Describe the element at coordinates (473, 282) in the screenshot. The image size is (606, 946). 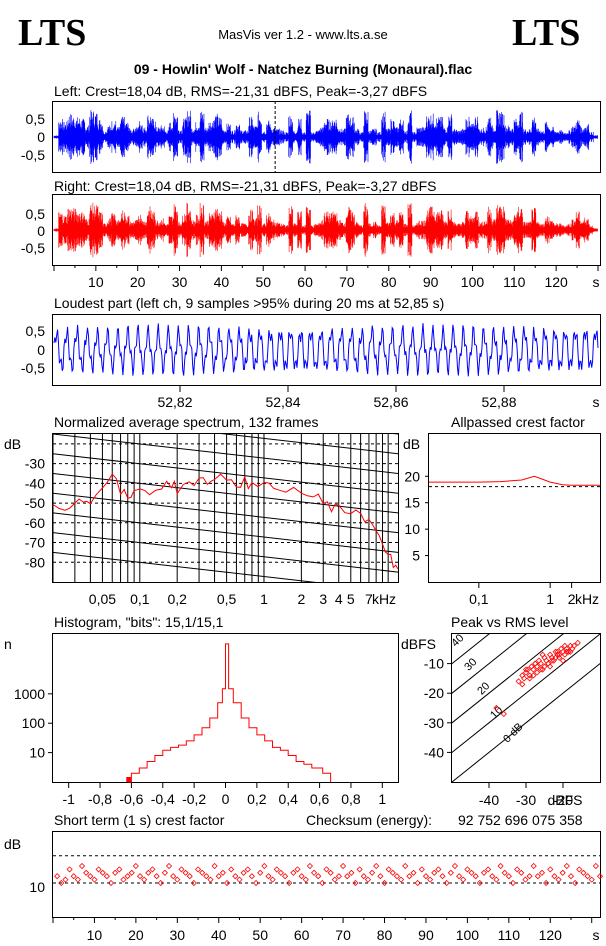
I see `time-tick-label: 100` at that location.